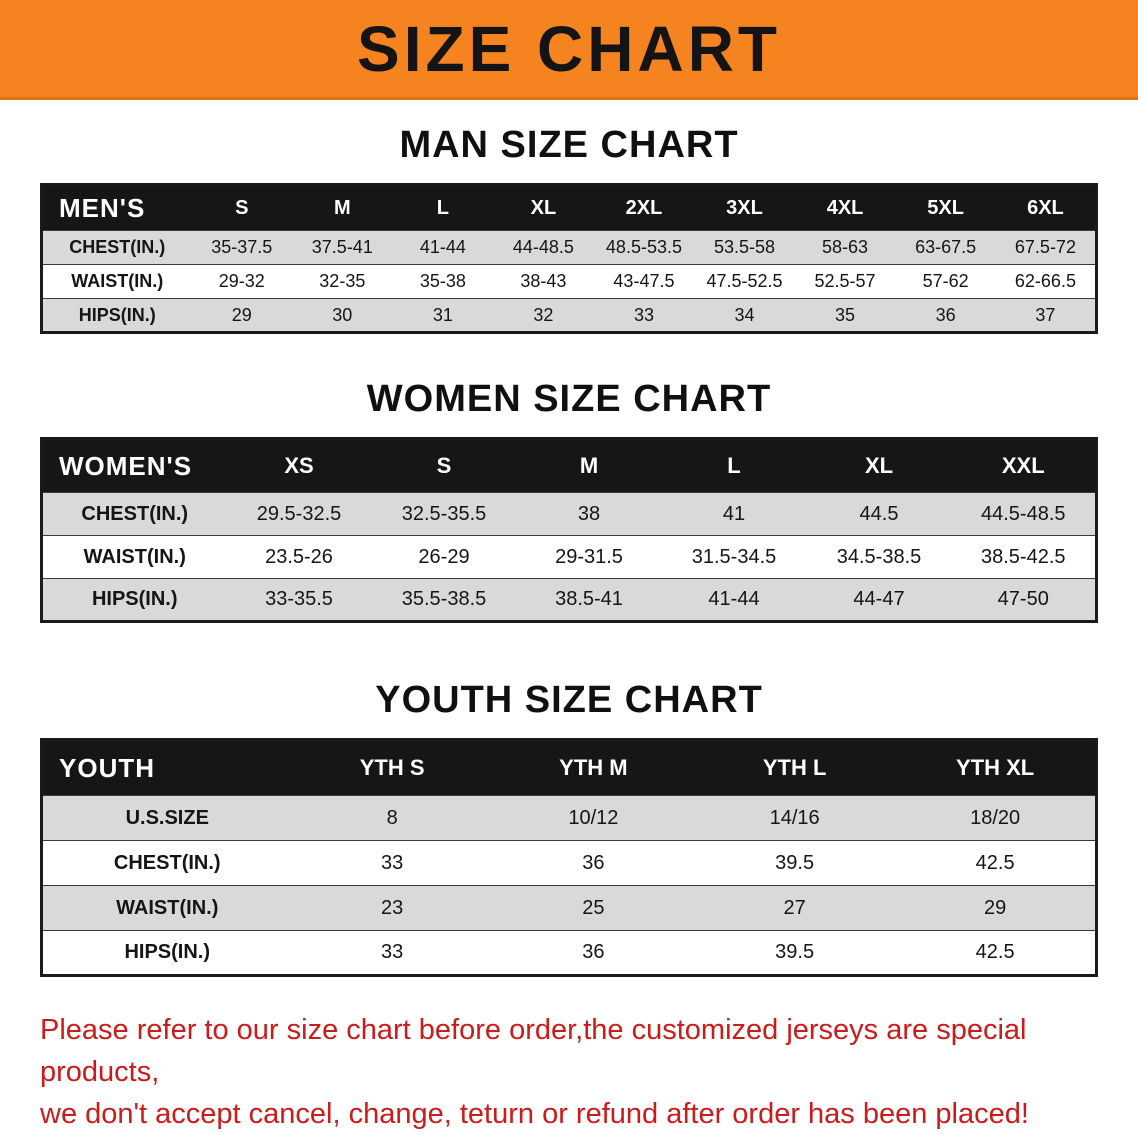 The width and height of the screenshot is (1138, 1135). I want to click on value-cell: 58-63, so click(845, 247).